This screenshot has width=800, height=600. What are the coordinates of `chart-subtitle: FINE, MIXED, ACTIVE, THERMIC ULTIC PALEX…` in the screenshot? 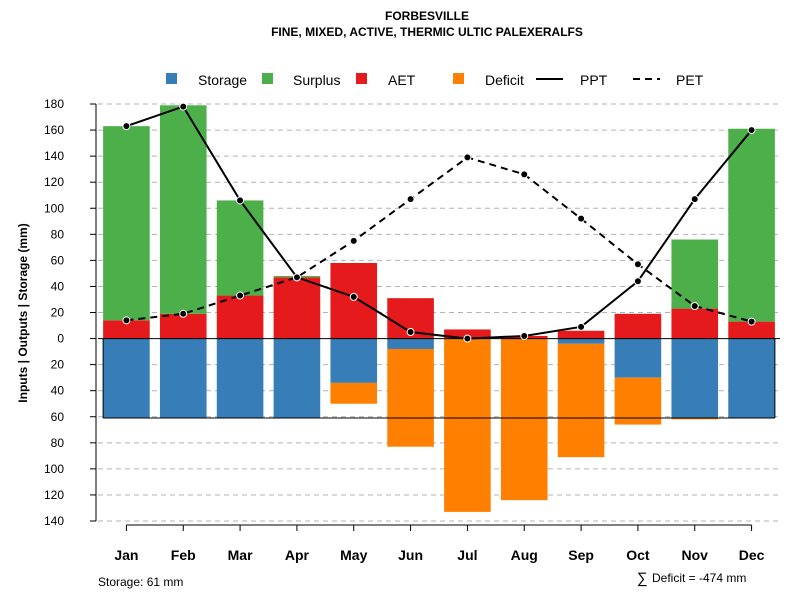 It's located at (427, 32).